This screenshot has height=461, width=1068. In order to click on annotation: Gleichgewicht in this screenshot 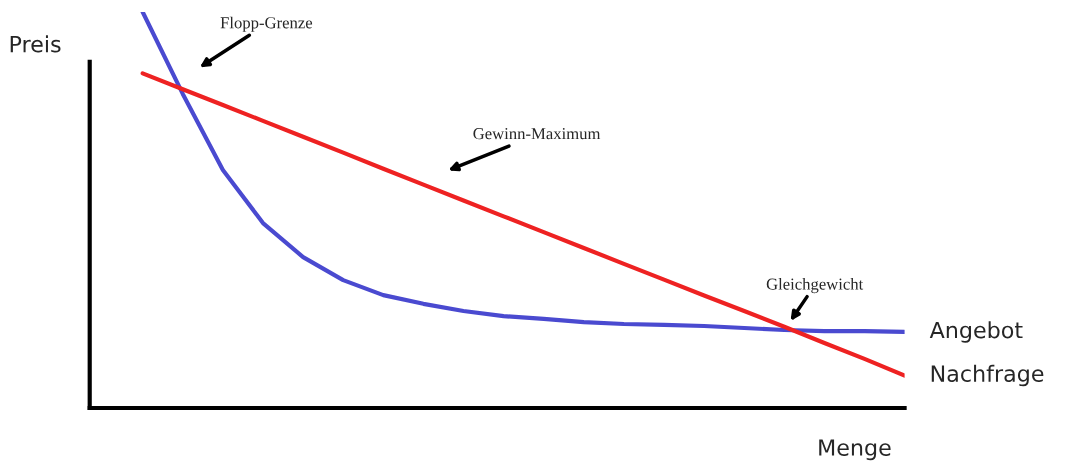, I will do `click(815, 285)`.